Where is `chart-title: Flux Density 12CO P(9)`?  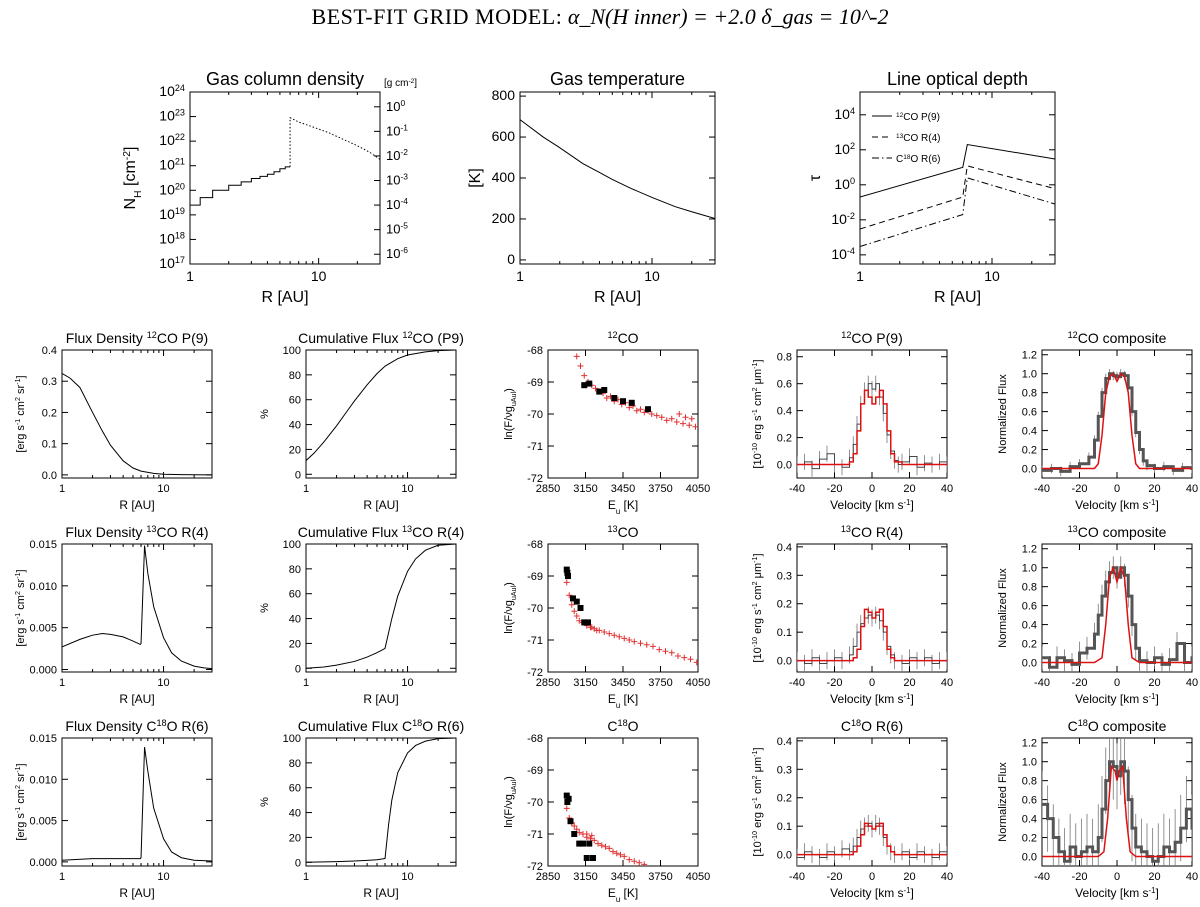
chart-title: Flux Density 12CO P(9) is located at coordinates (137, 338).